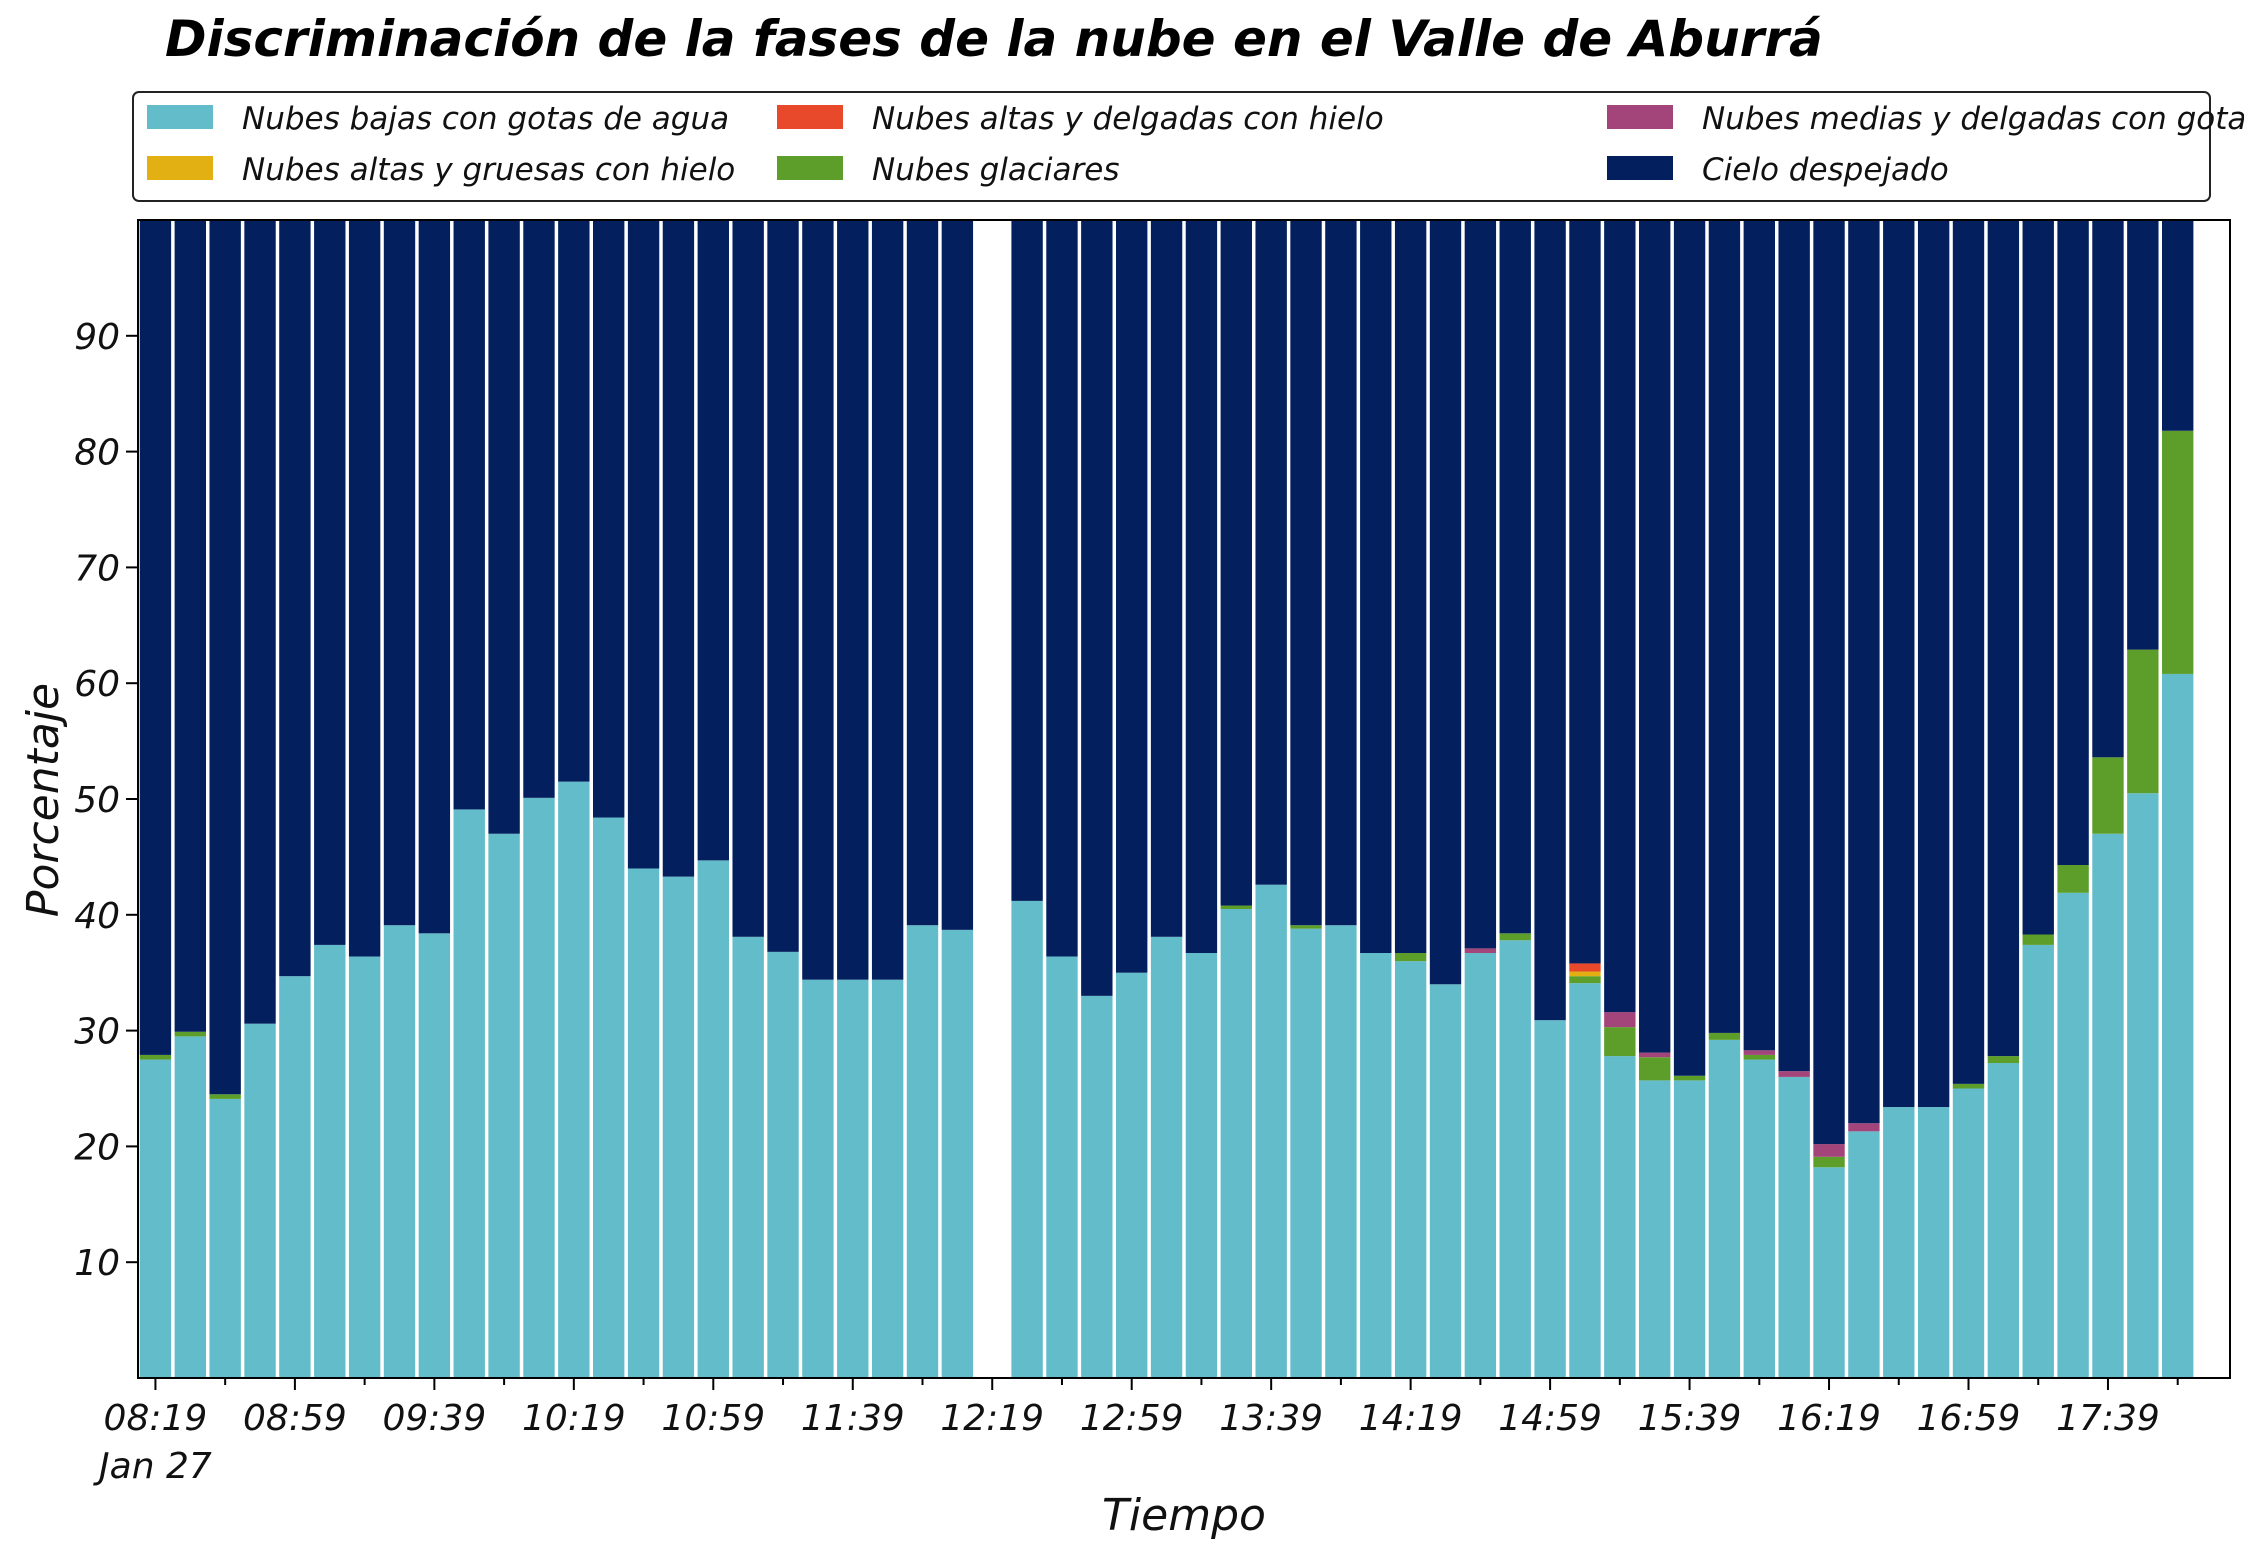 The image size is (2244, 1559). What do you see at coordinates (1128, 119) in the screenshot?
I see `legend-label-nubes-altas-y-delgadas-con-hielo: Nubes altas y delgadas con hielo` at bounding box center [1128, 119].